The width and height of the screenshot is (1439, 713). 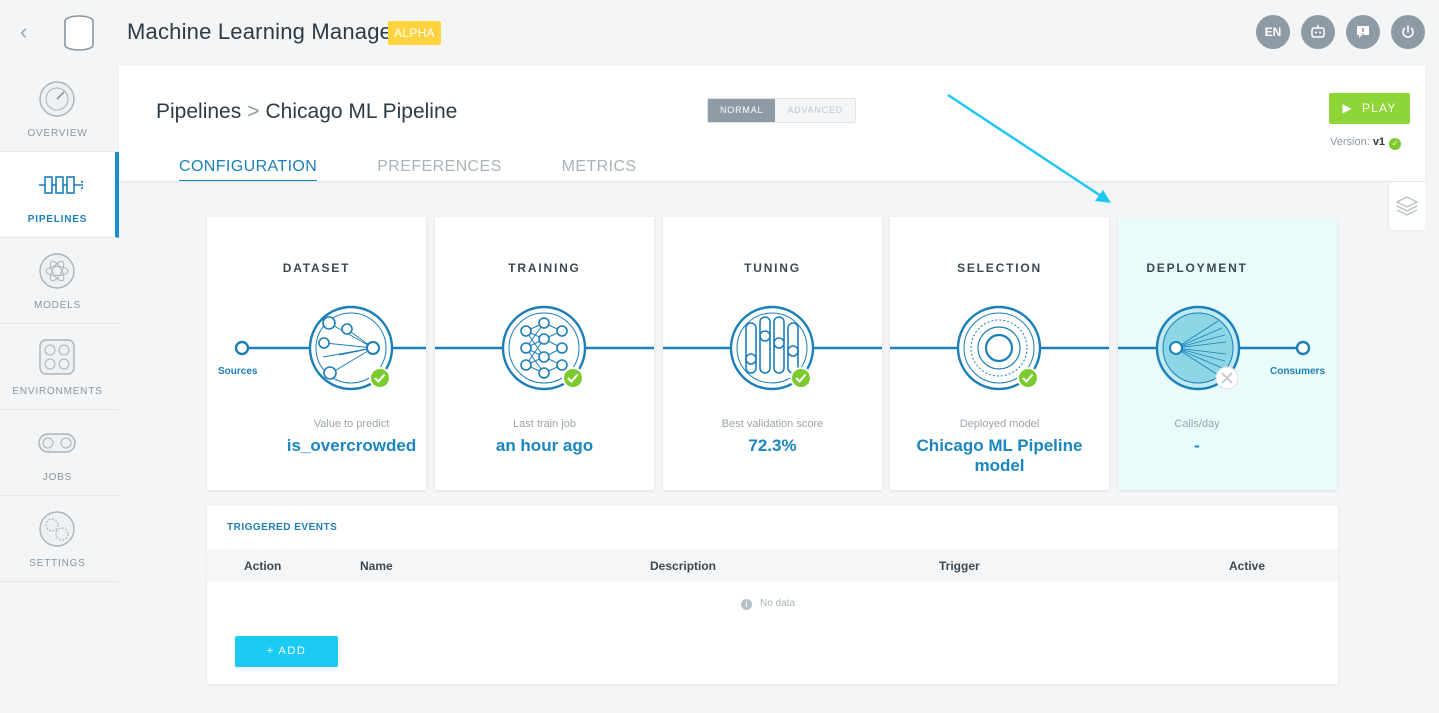 What do you see at coordinates (263, 566) in the screenshot?
I see `column-header-action: Action` at bounding box center [263, 566].